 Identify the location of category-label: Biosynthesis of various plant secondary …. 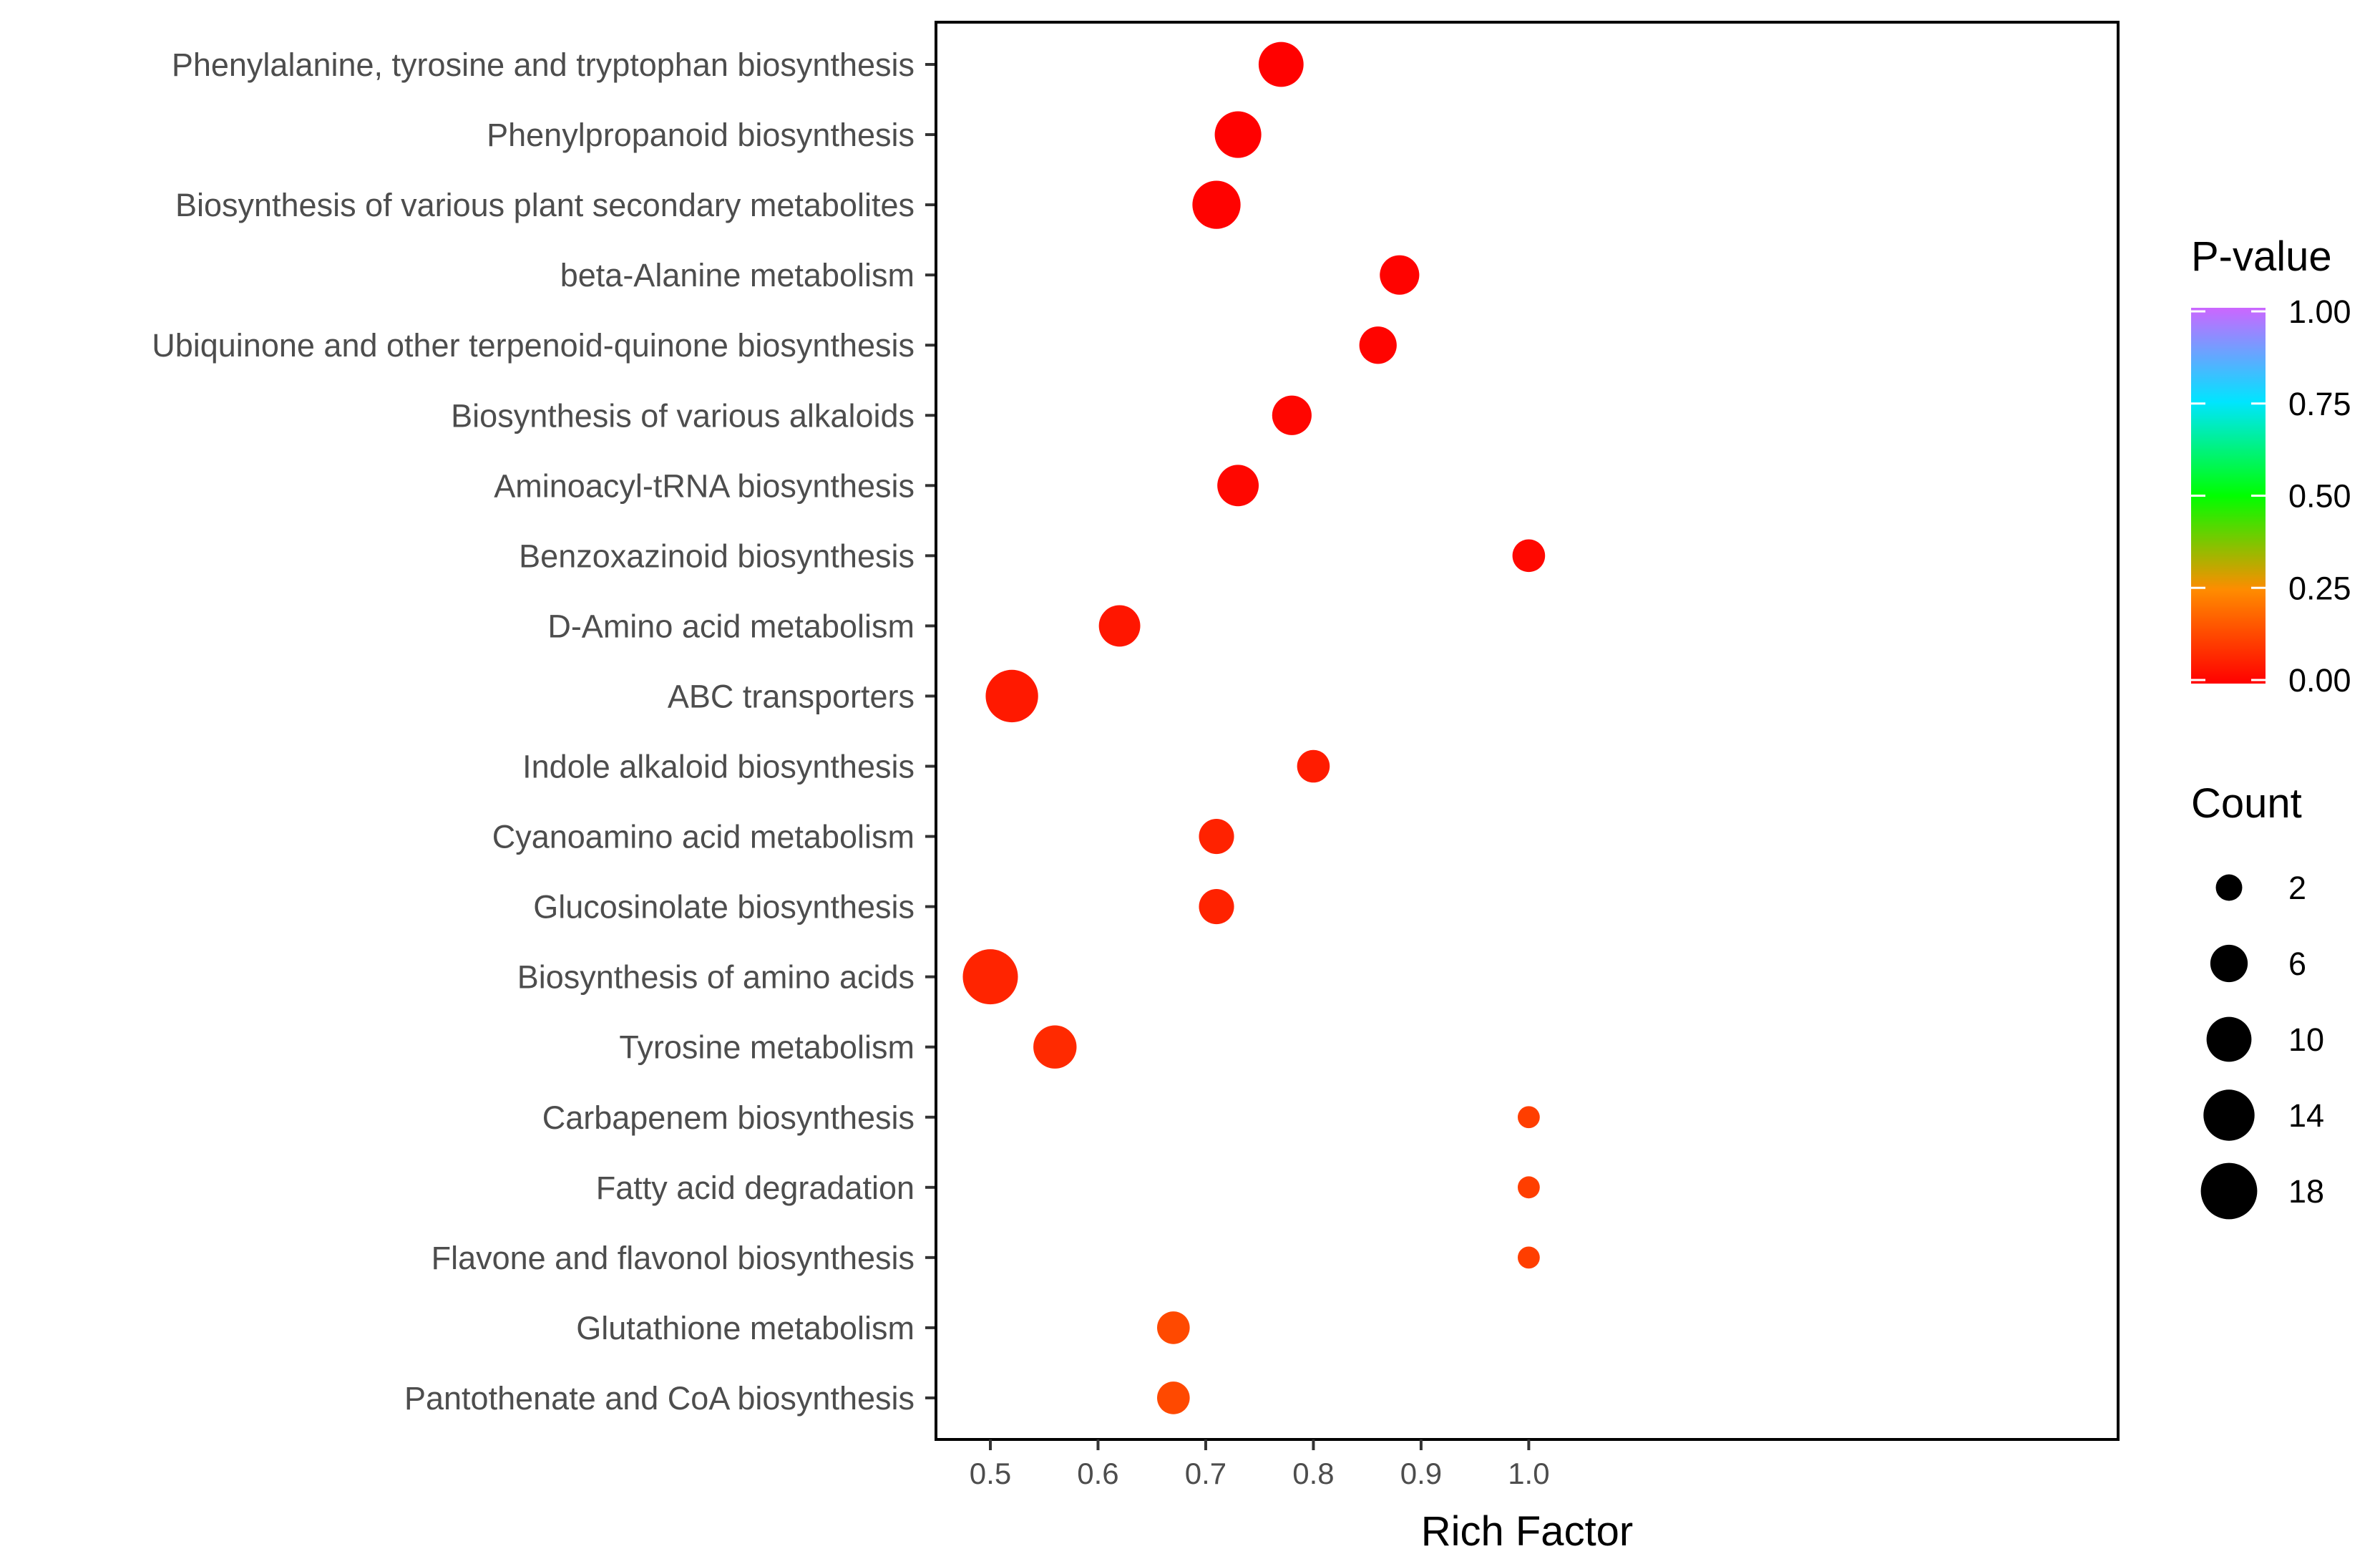
(545, 205).